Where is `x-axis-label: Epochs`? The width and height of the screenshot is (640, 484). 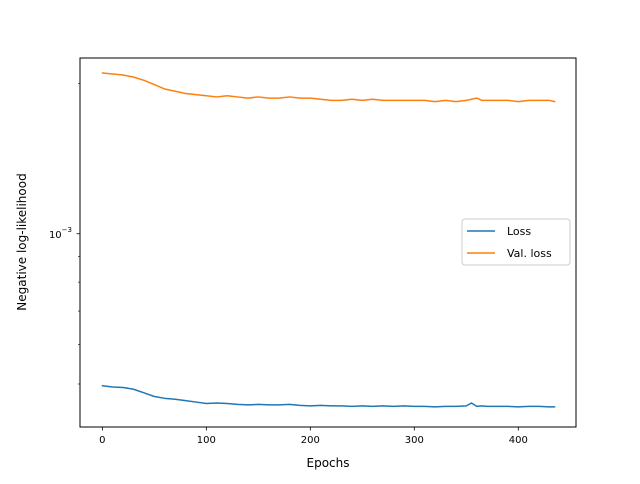
x-axis-label: Epochs is located at coordinates (328, 463).